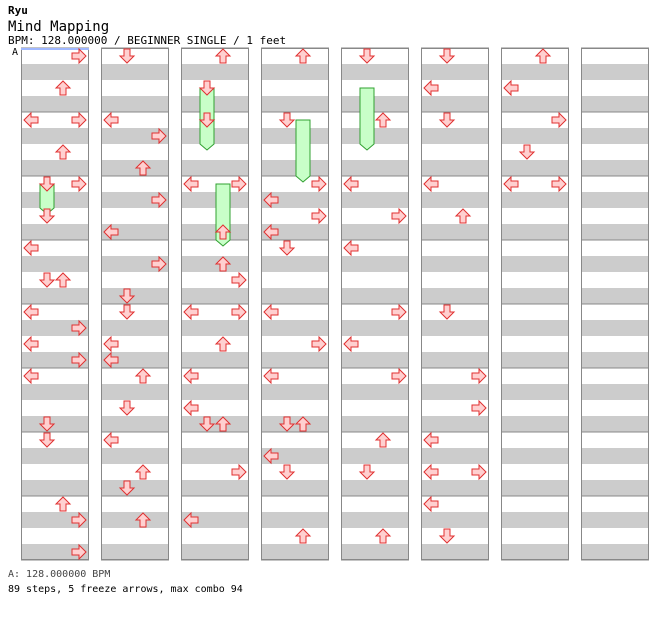 This screenshot has height=620, width=672. What do you see at coordinates (18, 10) in the screenshot?
I see `artist-name: Ryu` at bounding box center [18, 10].